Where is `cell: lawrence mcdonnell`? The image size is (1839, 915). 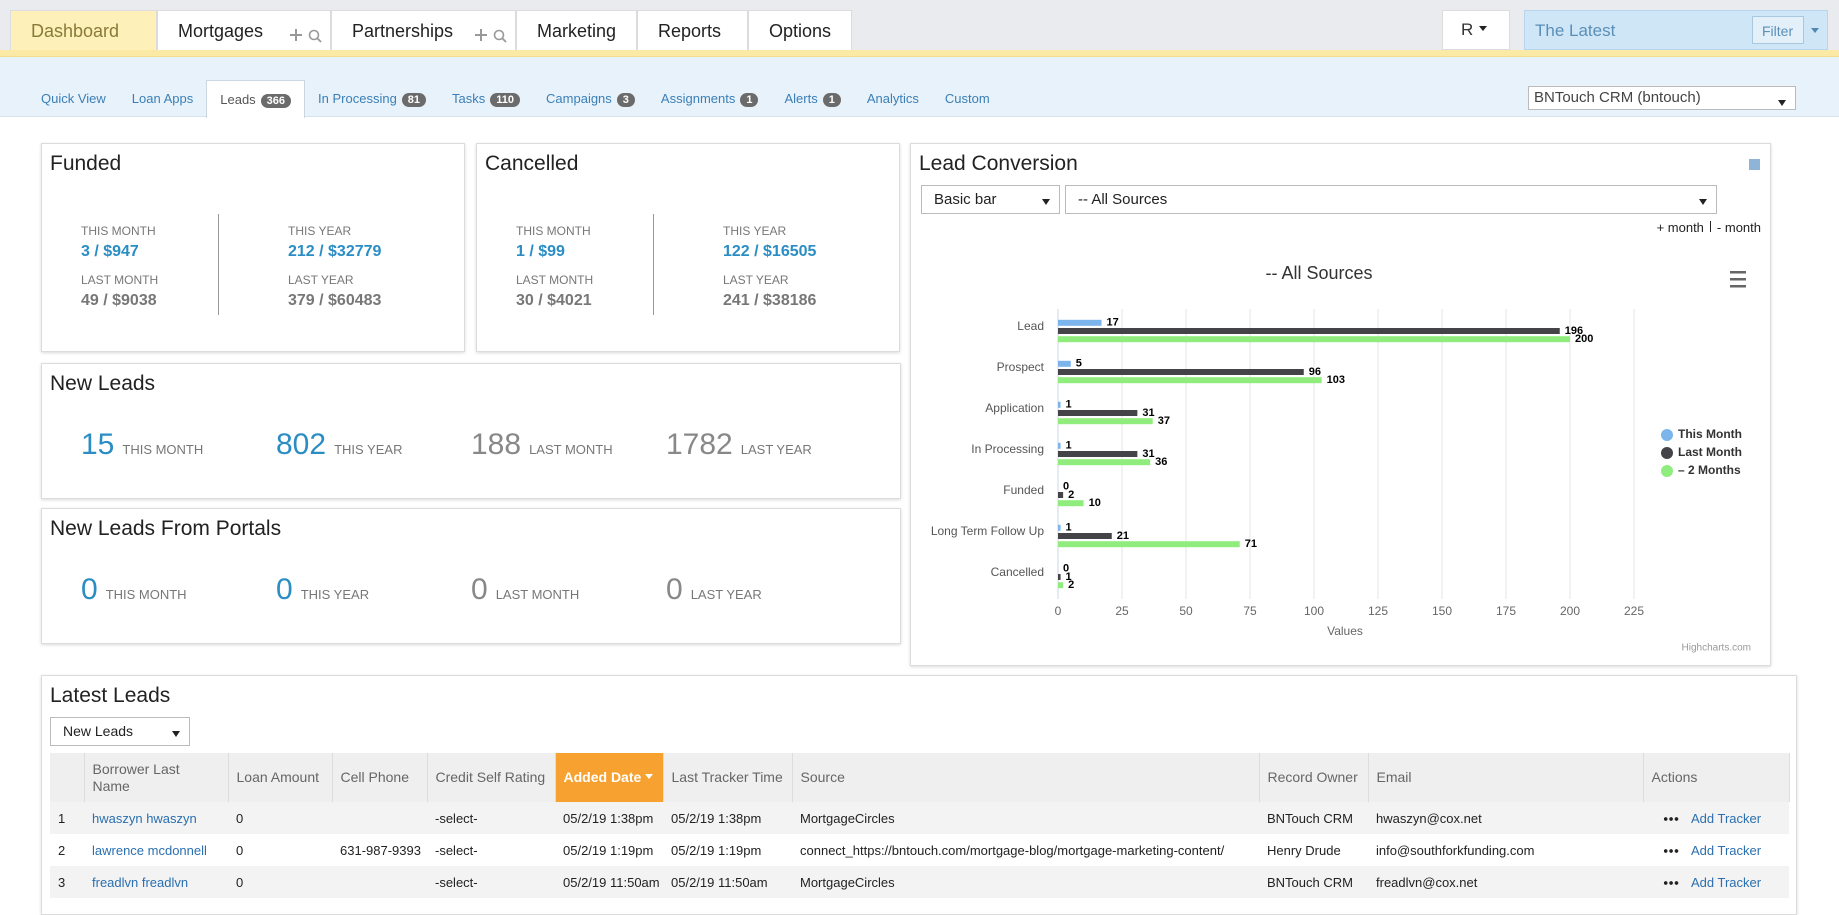 cell: lawrence mcdonnell is located at coordinates (156, 850).